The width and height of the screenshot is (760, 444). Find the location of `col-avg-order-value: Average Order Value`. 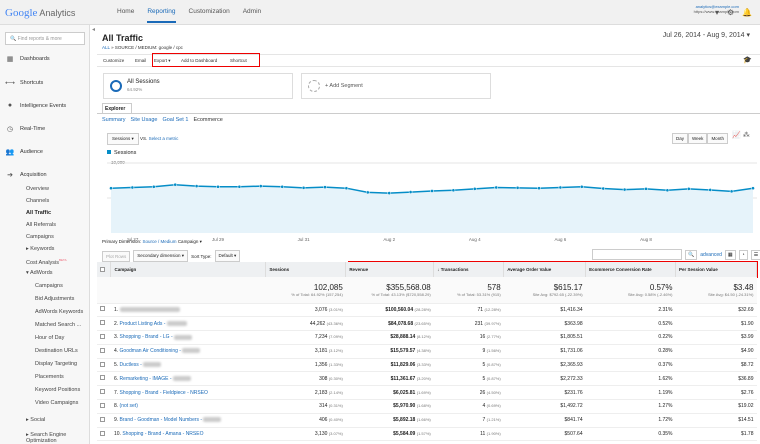

col-avg-order-value: Average Order Value is located at coordinates (545, 269).